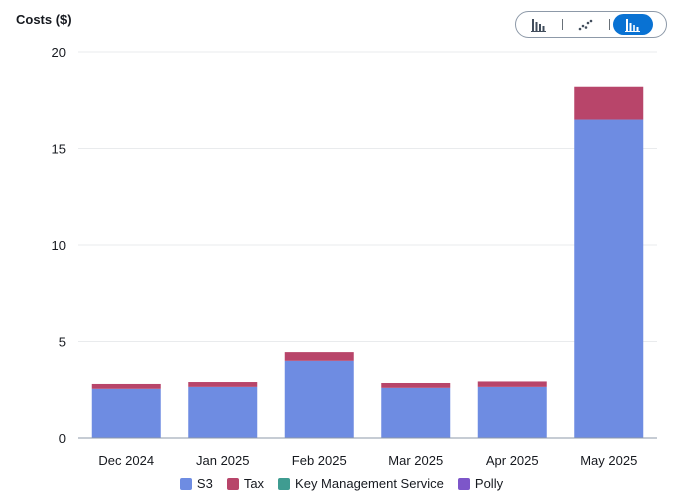 Image resolution: width=683 pixels, height=500 pixels. What do you see at coordinates (369, 483) in the screenshot?
I see `legend-label: Key Management Service` at bounding box center [369, 483].